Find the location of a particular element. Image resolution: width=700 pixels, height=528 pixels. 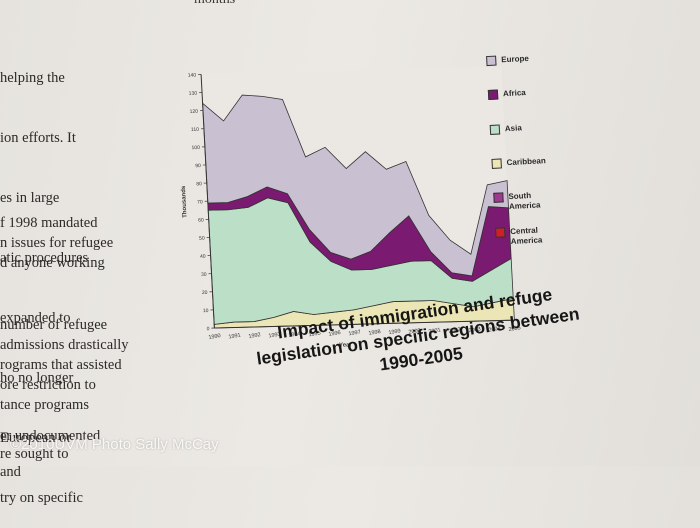

y-tick-label: 20 is located at coordinates (205, 293).